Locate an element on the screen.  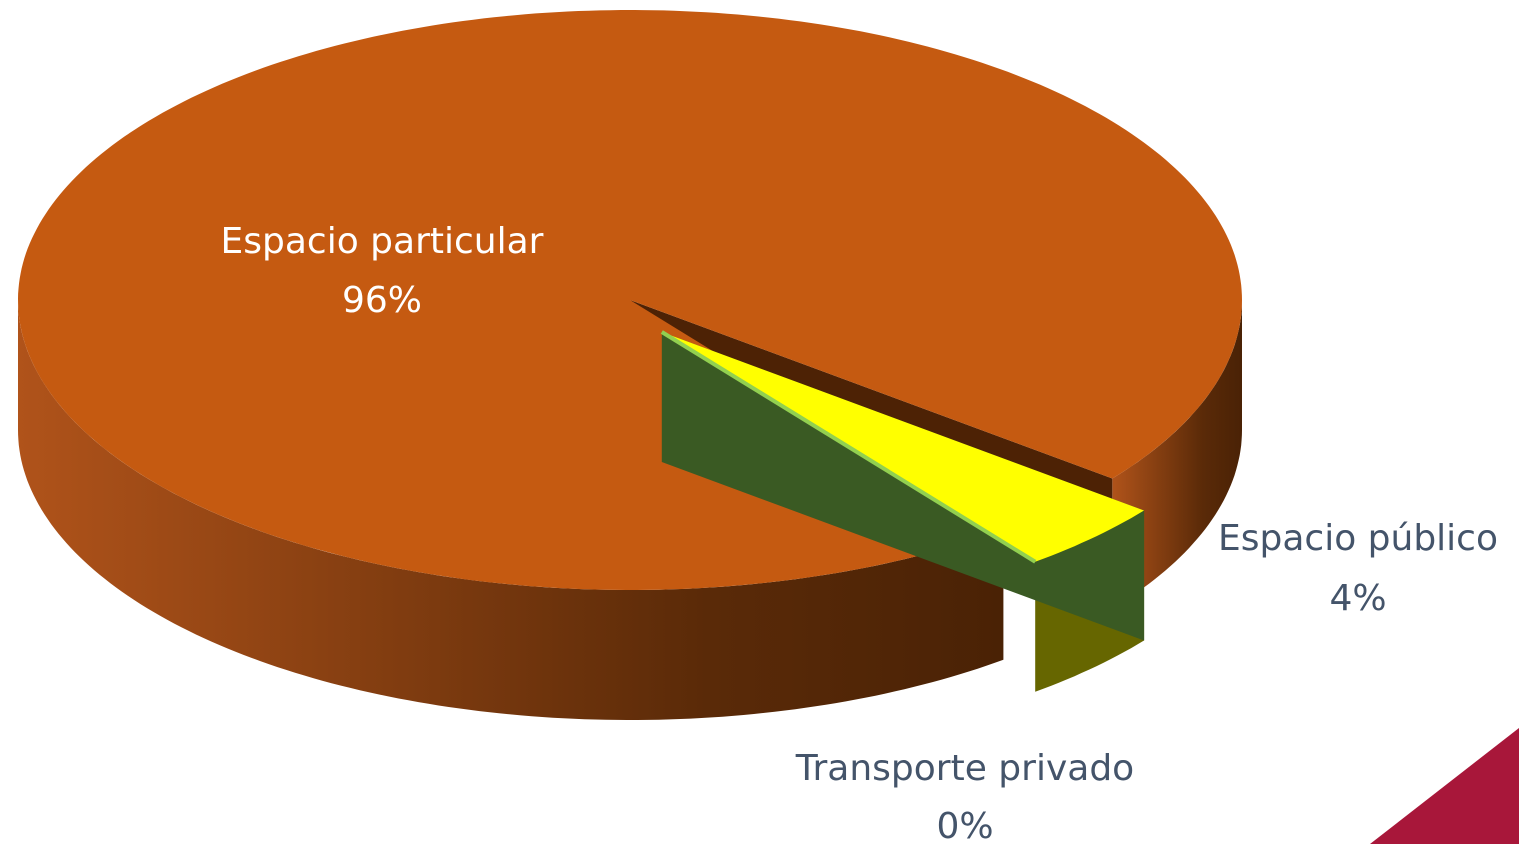
slice-value-label: 4% is located at coordinates (1357, 598).